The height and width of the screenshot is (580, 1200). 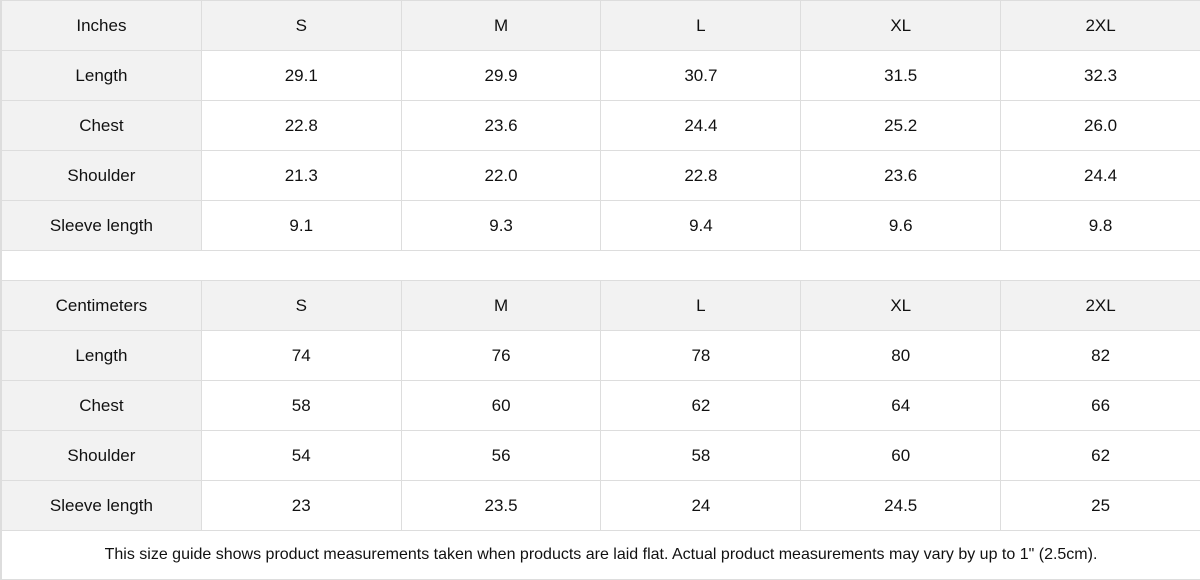 What do you see at coordinates (701, 75) in the screenshot?
I see `measurement-value: 30.7` at bounding box center [701, 75].